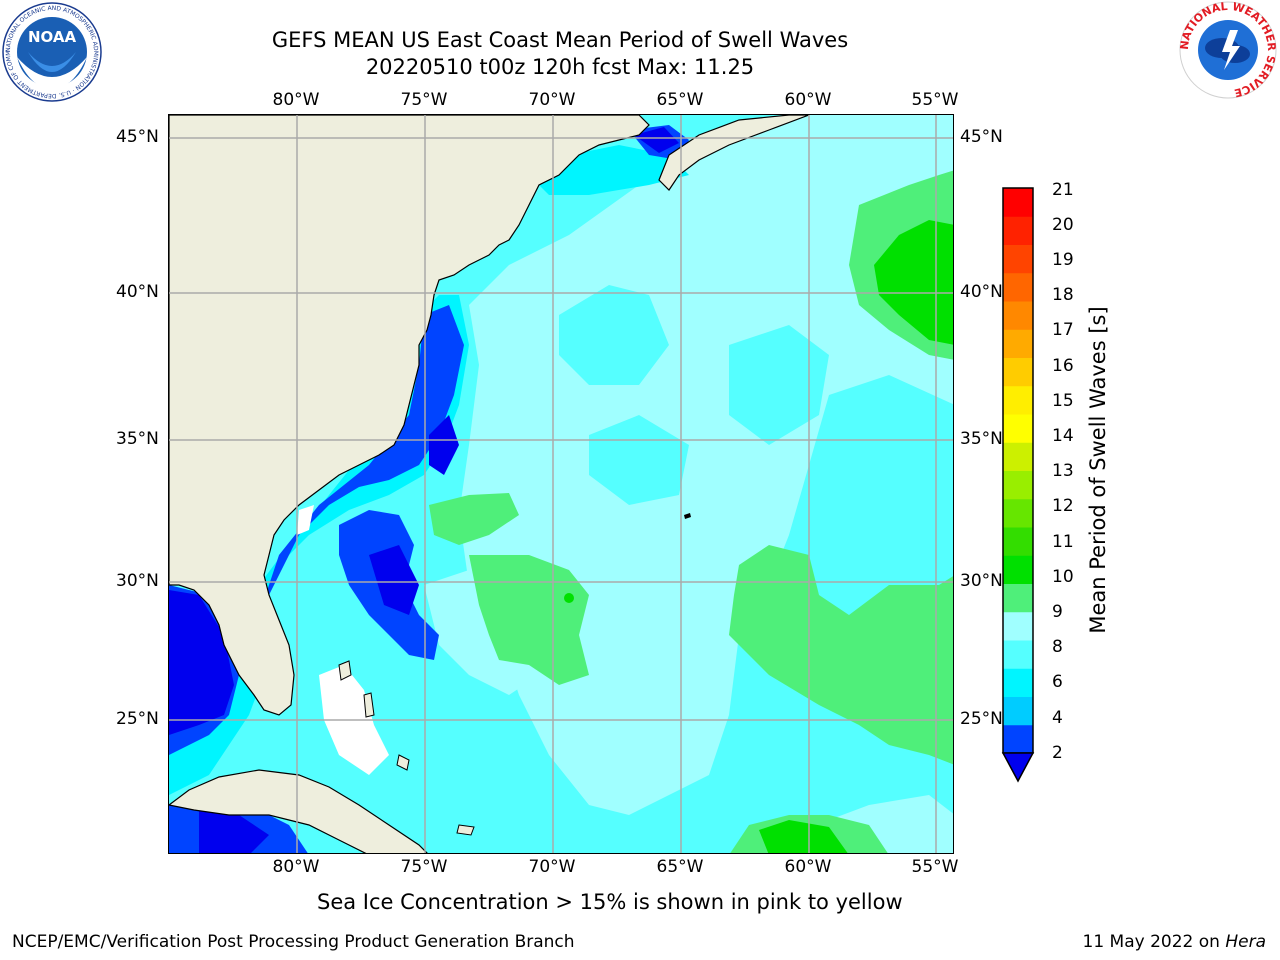  Describe the element at coordinates (1098, 470) in the screenshot. I see `colorbar-axis-label: Mean Period of Swell Waves [s]` at that location.